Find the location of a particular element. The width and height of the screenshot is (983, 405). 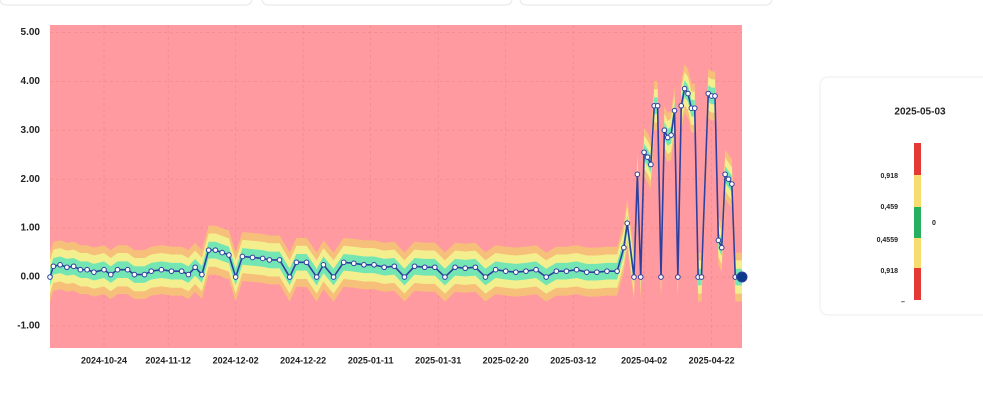

x-tick-label: 2025-03-12 is located at coordinates (573, 360).